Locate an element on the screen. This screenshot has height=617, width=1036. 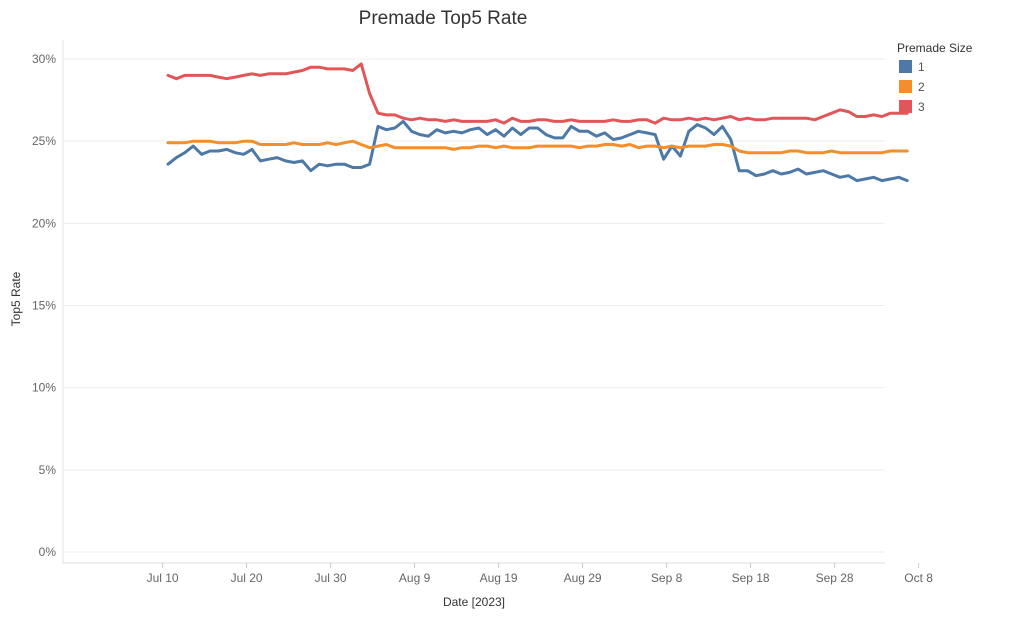
y-tick-label: 20% is located at coordinates (44, 223).